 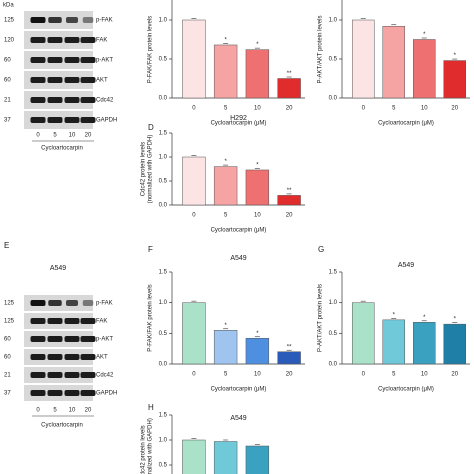 What do you see at coordinates (321, 318) in the screenshot?
I see `y-axis-label: P-AKT/AKT protein levels` at bounding box center [321, 318].